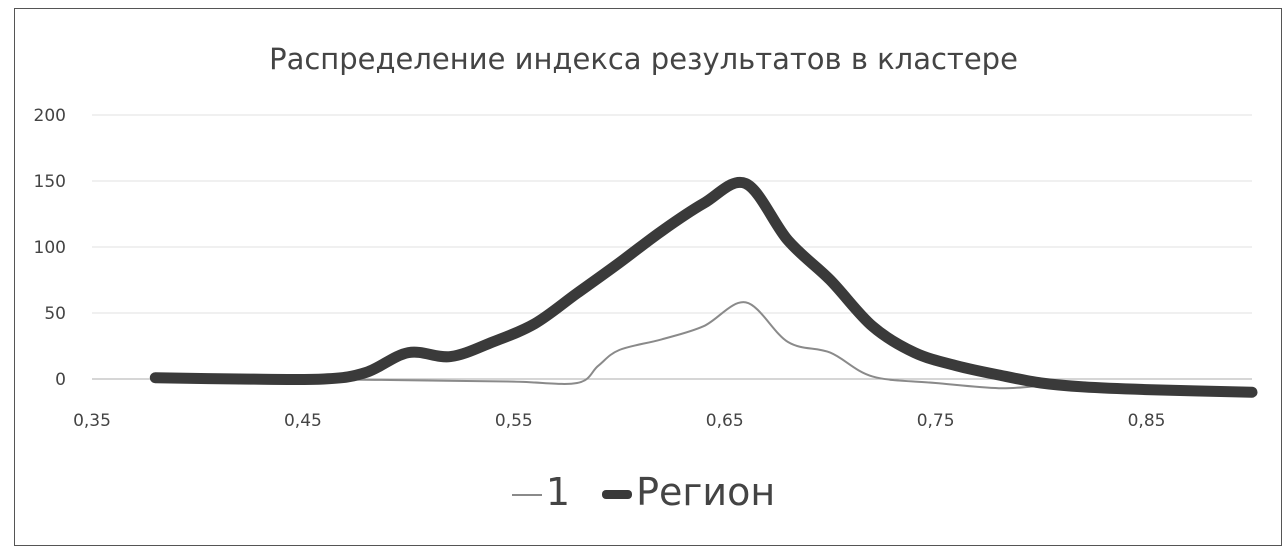  Describe the element at coordinates (55, 314) in the screenshot. I see `y-tick-label-1: 50` at that location.